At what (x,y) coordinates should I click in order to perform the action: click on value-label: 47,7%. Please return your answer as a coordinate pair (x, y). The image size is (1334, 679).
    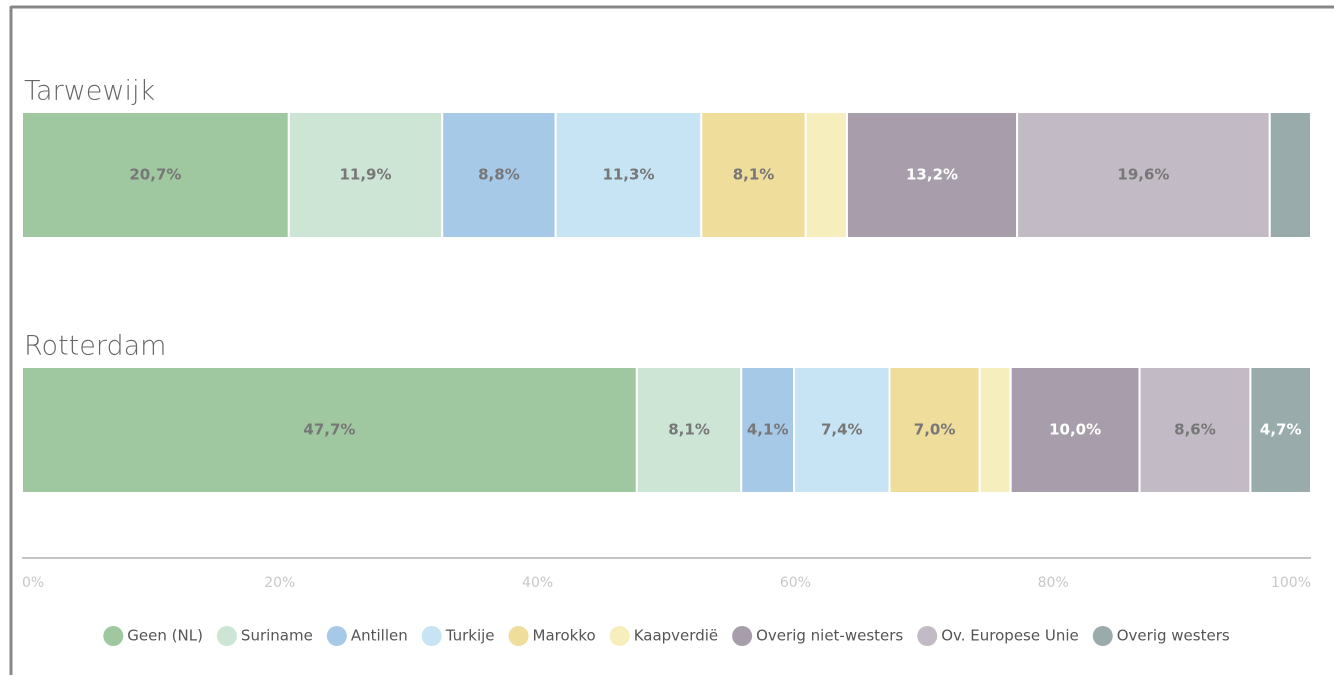
    Looking at the image, I should click on (329, 430).